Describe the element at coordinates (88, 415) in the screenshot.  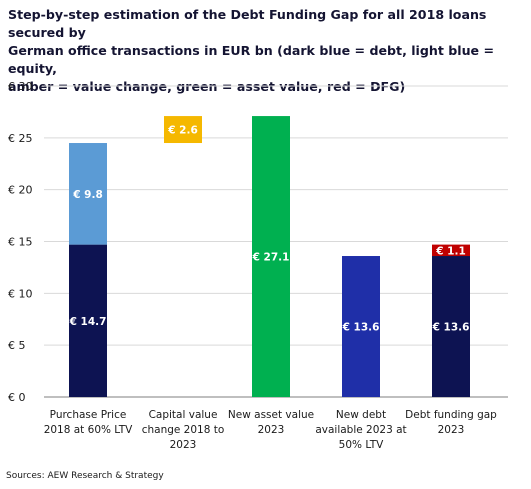
I see `category-label: Purchase Price` at that location.